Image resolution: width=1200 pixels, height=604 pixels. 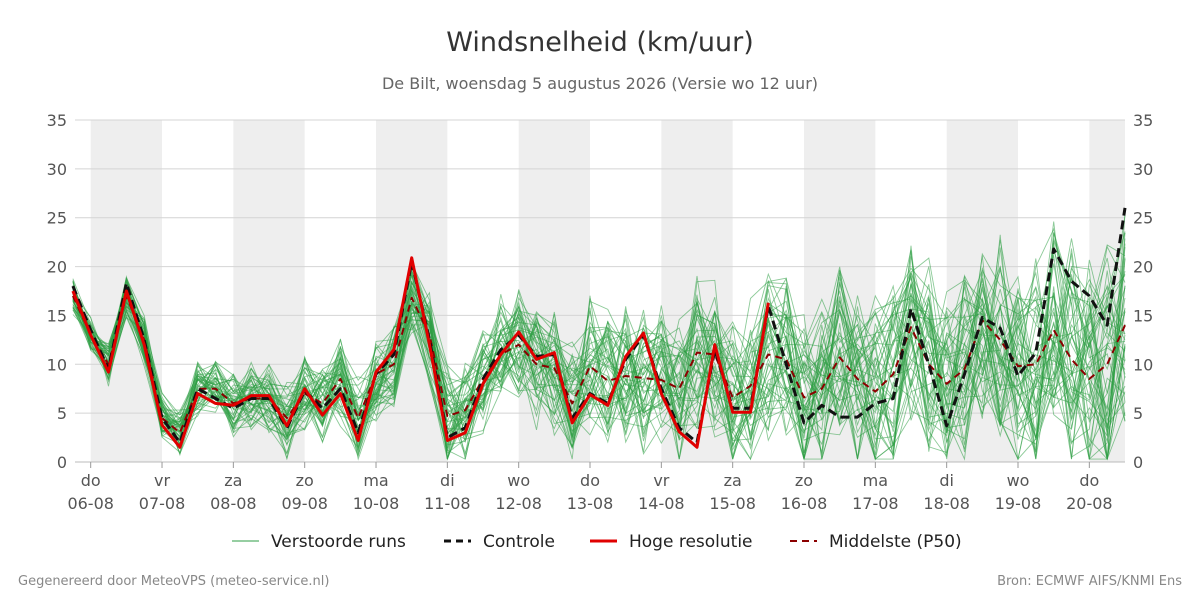 What do you see at coordinates (1089, 581) in the screenshot?
I see `footer-source: Bron: ECMWF AIFS/KNMI Ens` at bounding box center [1089, 581].